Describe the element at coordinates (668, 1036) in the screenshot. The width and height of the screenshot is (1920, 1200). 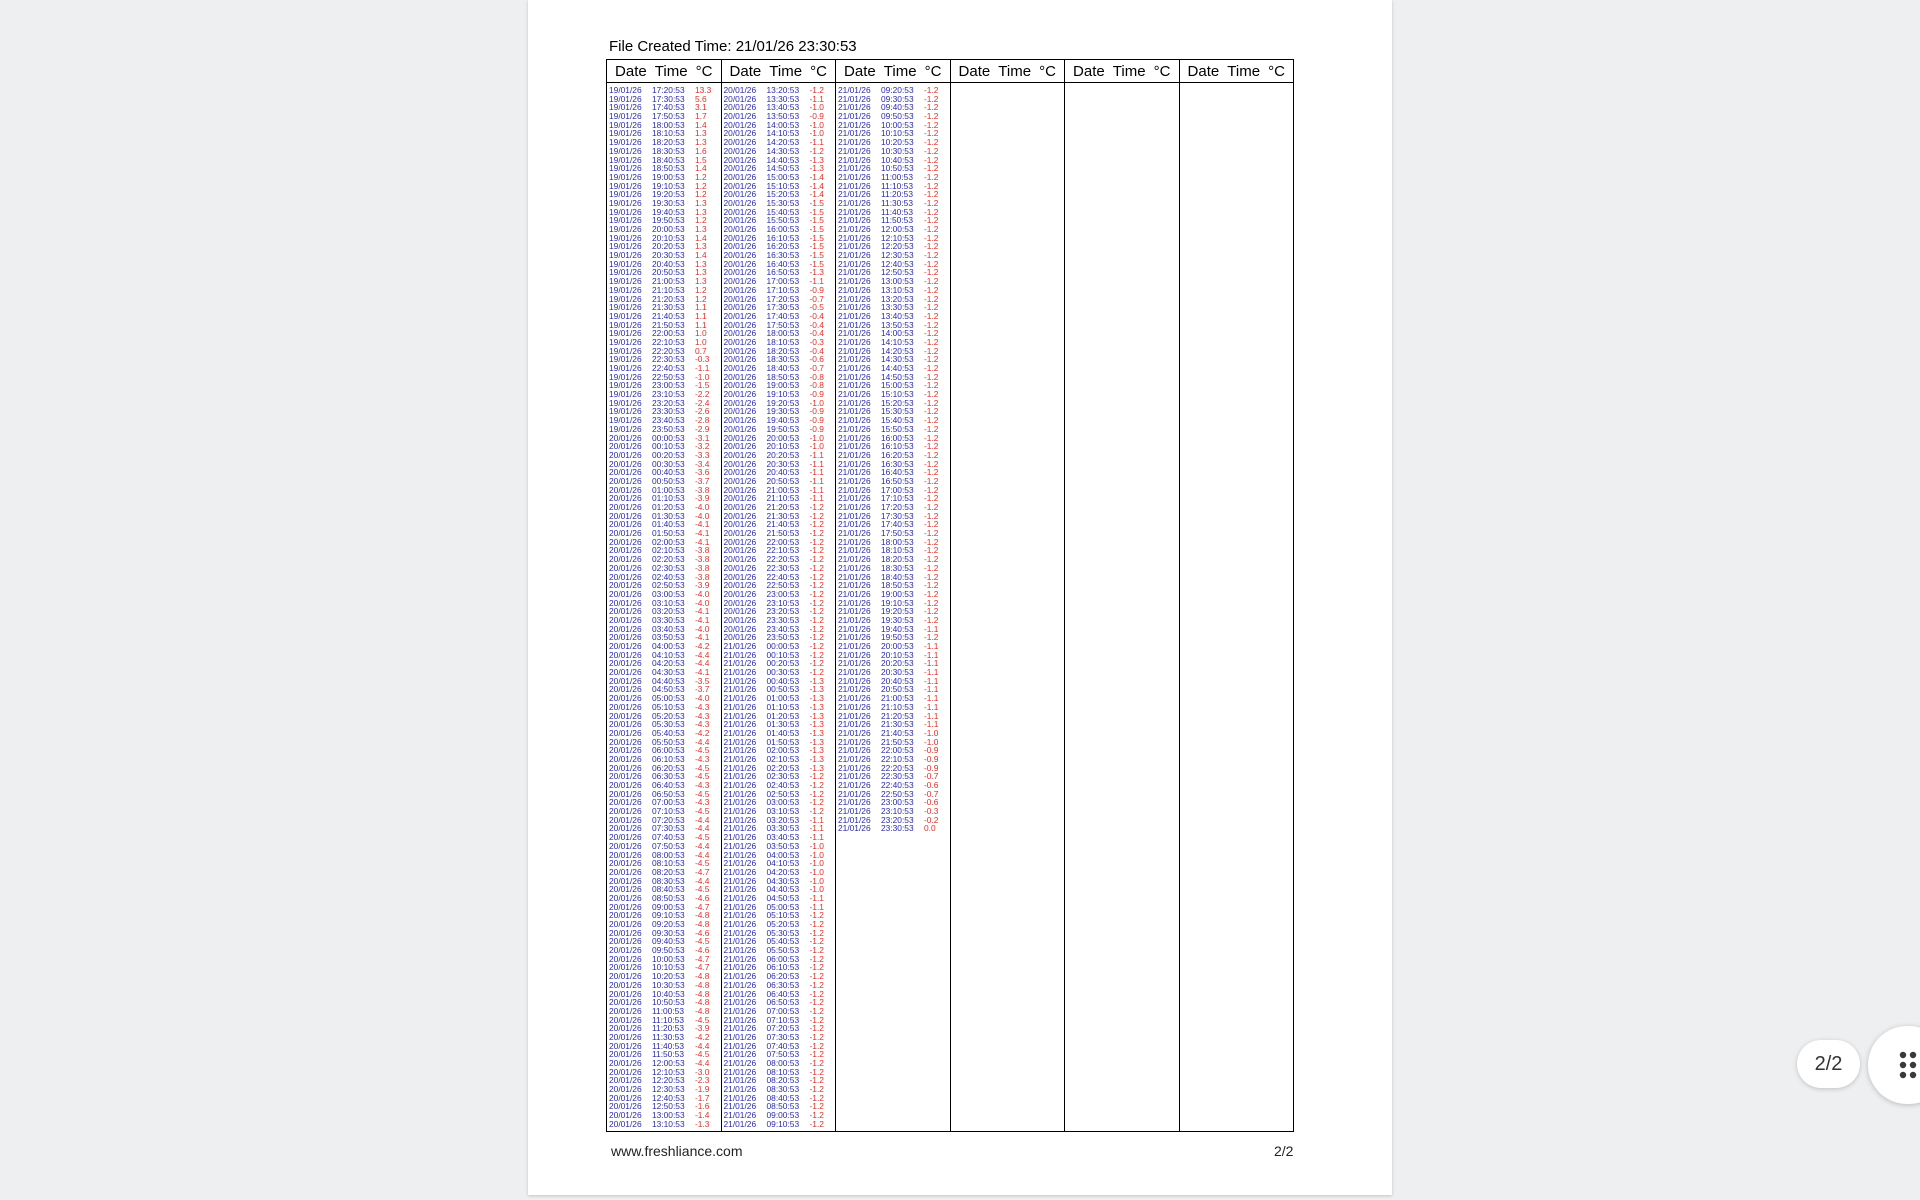
I see `log-time: 11:30:53` at that location.